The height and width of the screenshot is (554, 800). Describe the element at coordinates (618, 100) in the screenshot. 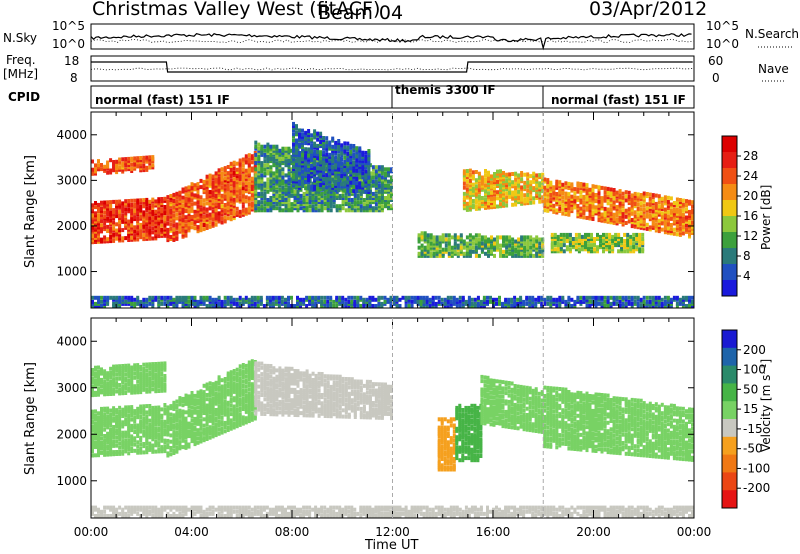

I see `cpid-segment-3: normal (fast) 151 IF` at that location.